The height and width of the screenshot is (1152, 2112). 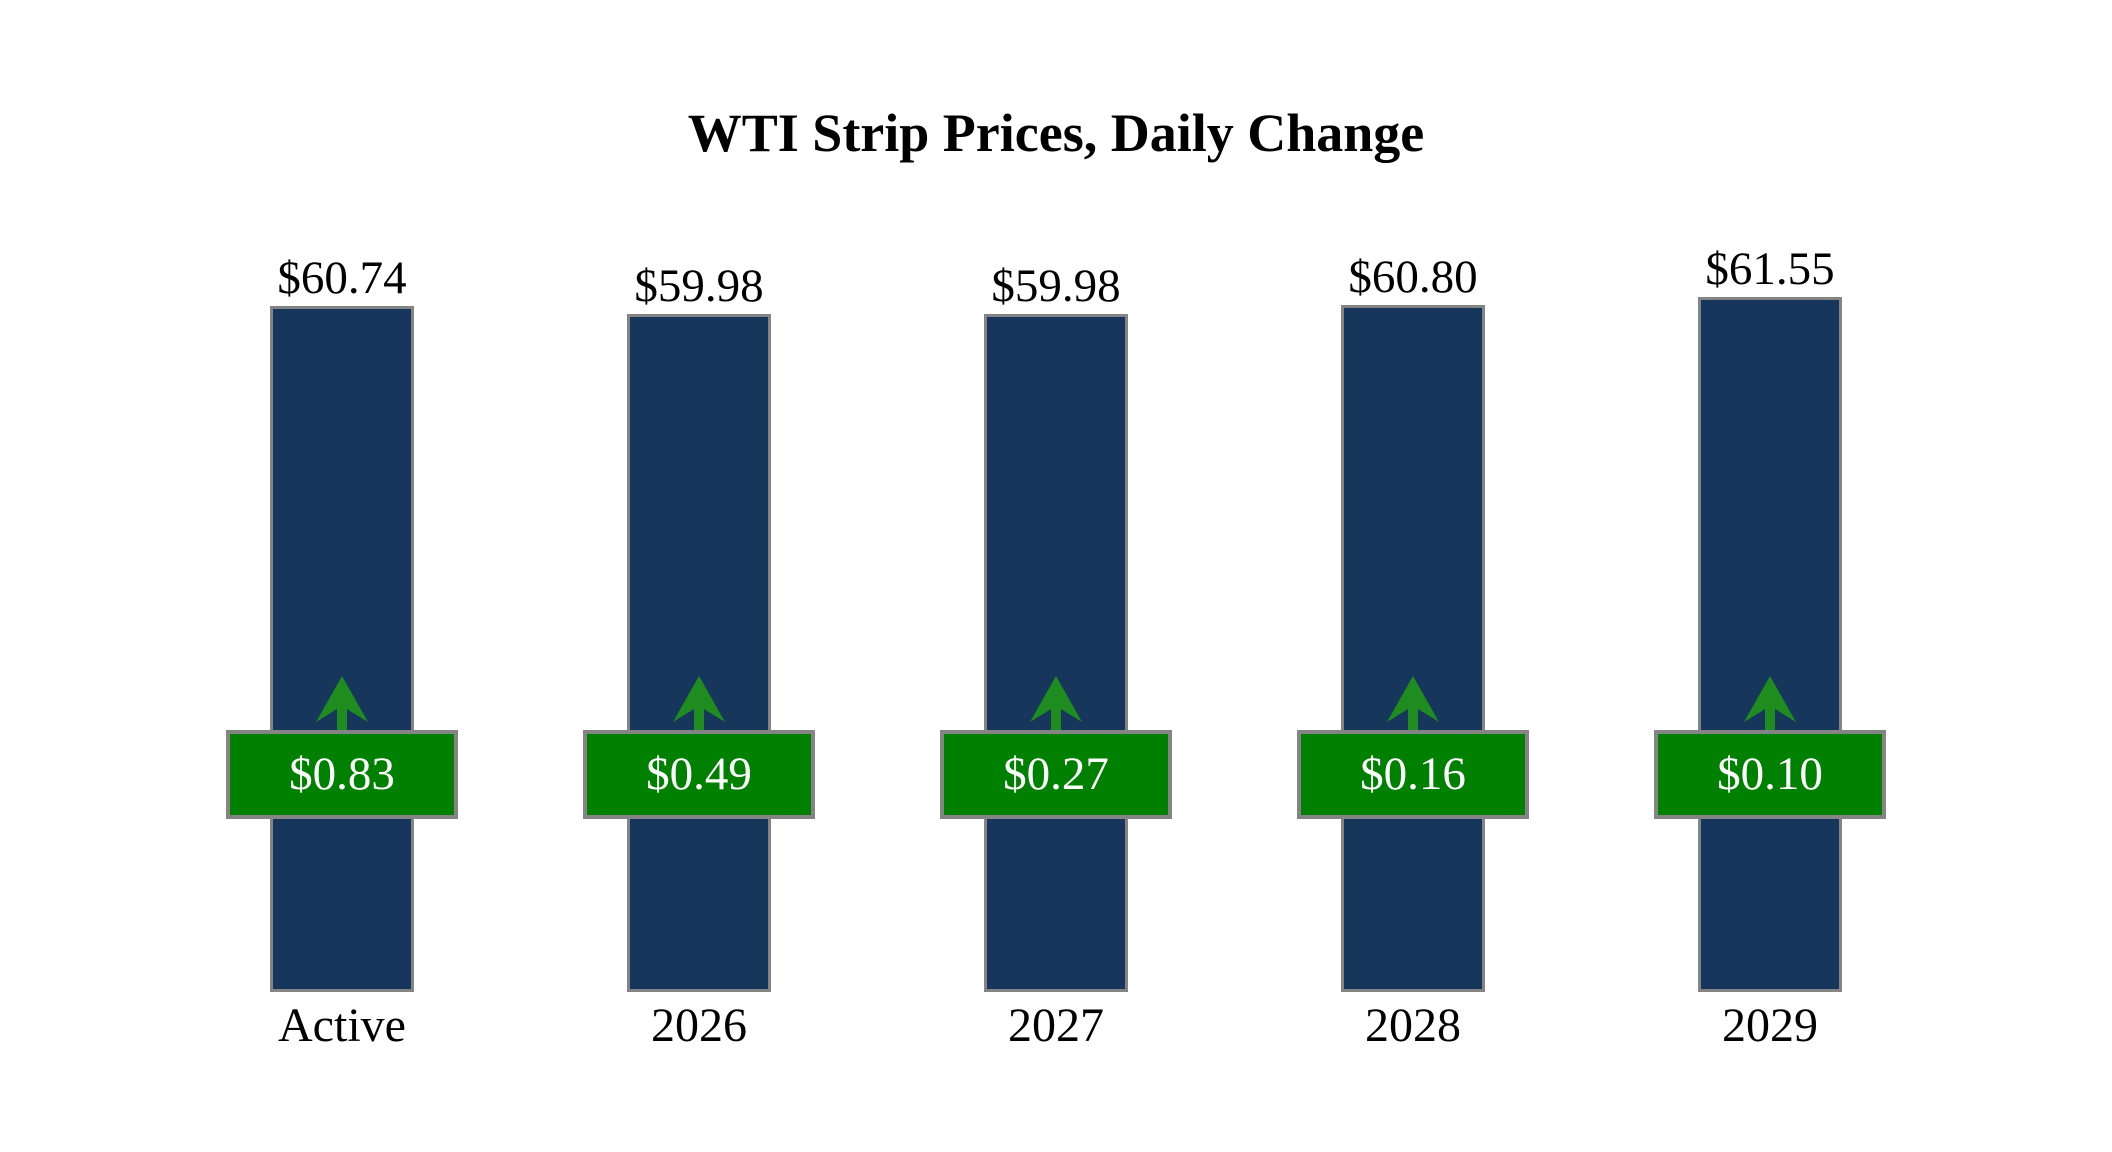 What do you see at coordinates (342, 278) in the screenshot?
I see `bar-value-label: $60.74` at bounding box center [342, 278].